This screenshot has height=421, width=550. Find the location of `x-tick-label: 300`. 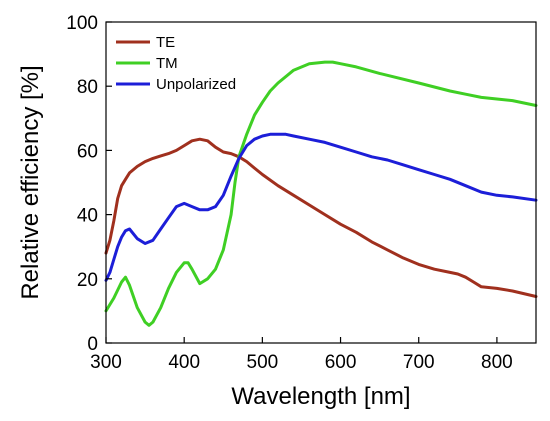

x-tick-label: 300 is located at coordinates (106, 362).